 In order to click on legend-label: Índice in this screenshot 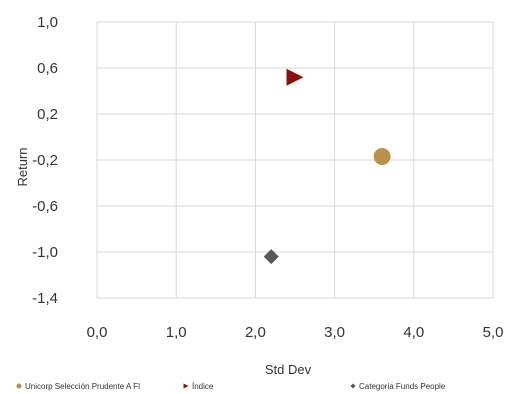, I will do `click(203, 386)`.